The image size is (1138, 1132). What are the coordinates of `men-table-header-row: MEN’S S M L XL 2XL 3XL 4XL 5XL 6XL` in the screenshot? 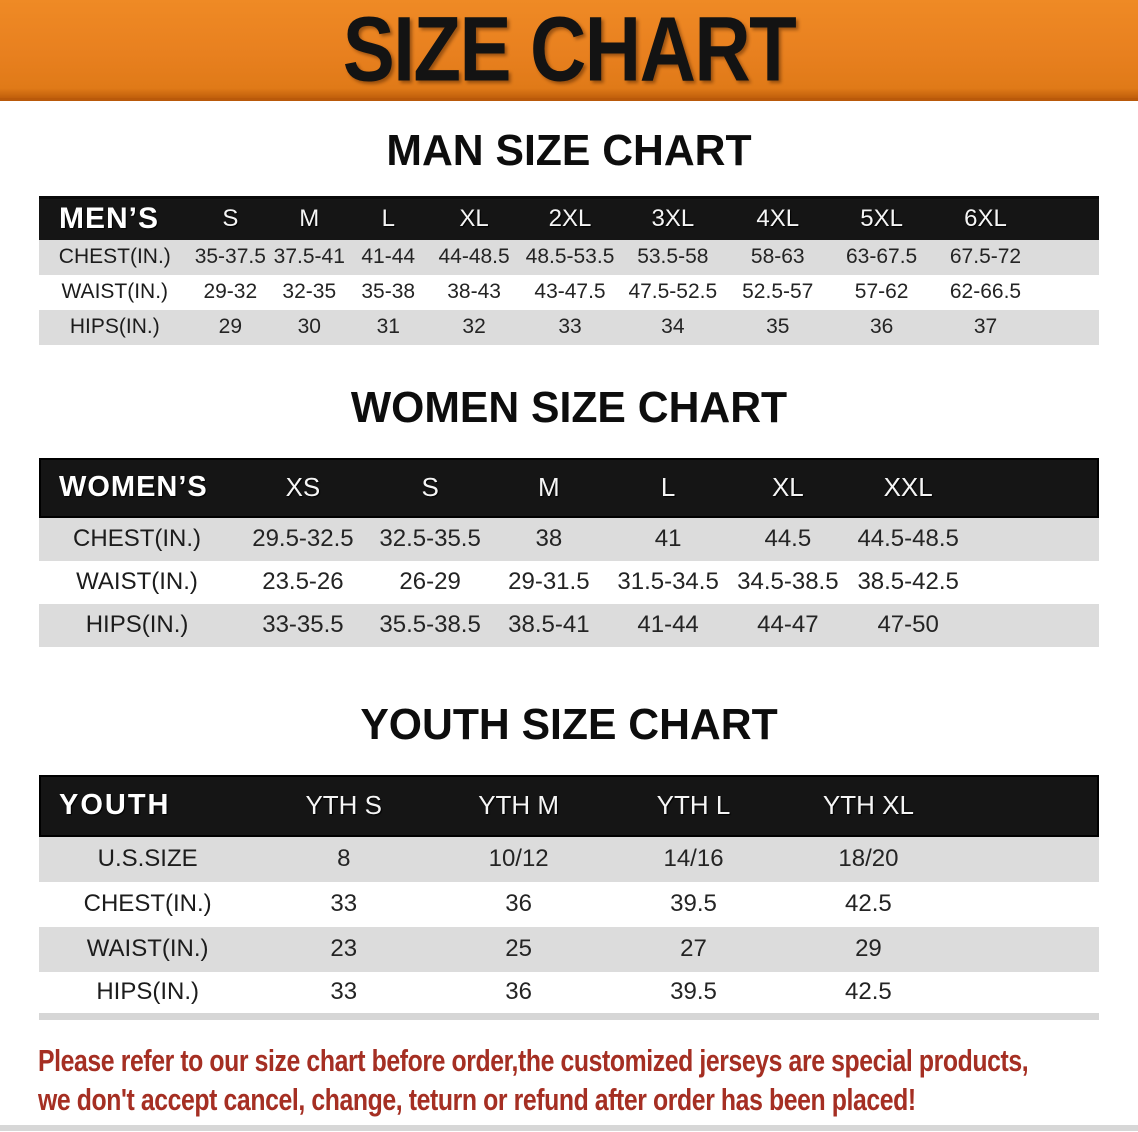 It's located at (569, 218).